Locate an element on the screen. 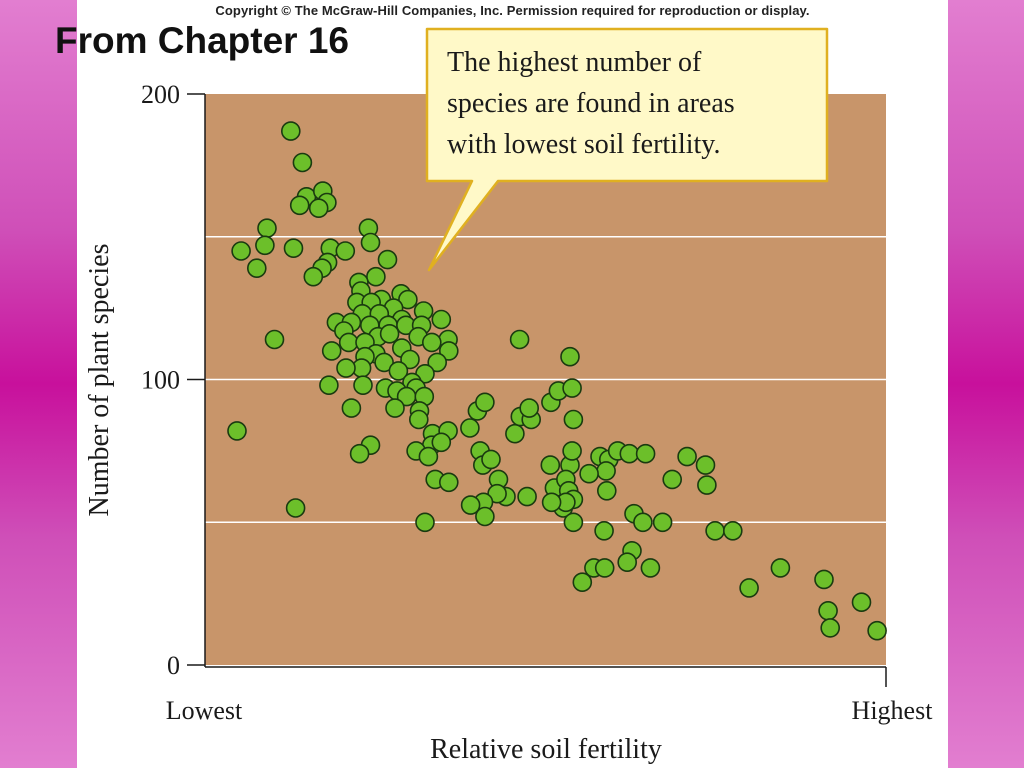 The image size is (1024, 768). callout-line-3: with lowest soil fertility. is located at coordinates (584, 144).